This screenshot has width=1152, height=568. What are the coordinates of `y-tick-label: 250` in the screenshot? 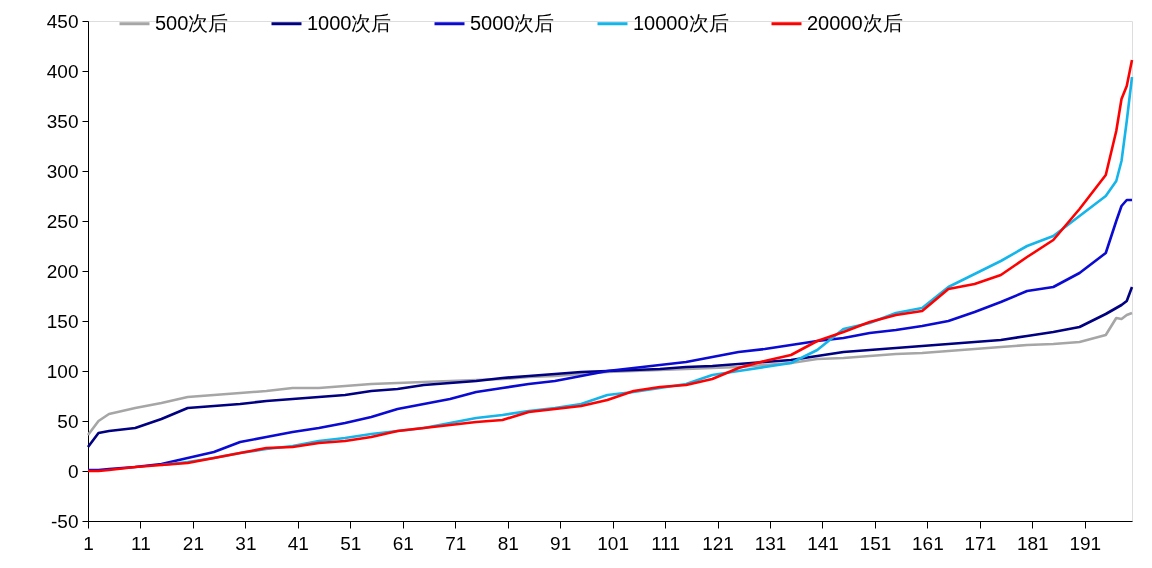 It's located at (62, 221).